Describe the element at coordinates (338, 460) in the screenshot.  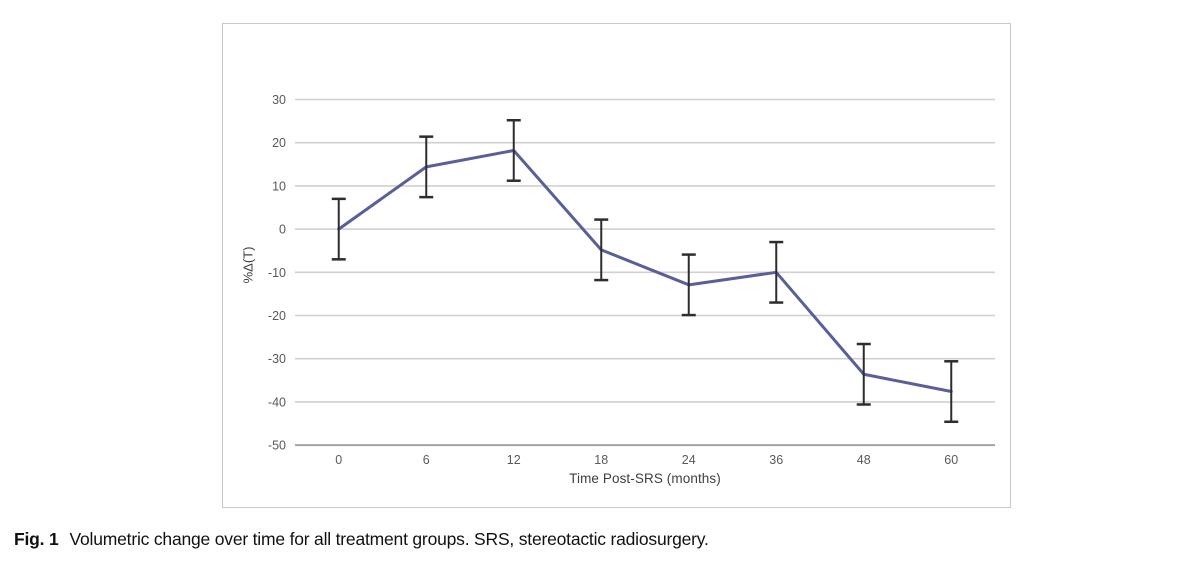
I see `x-tick-label: 0` at that location.